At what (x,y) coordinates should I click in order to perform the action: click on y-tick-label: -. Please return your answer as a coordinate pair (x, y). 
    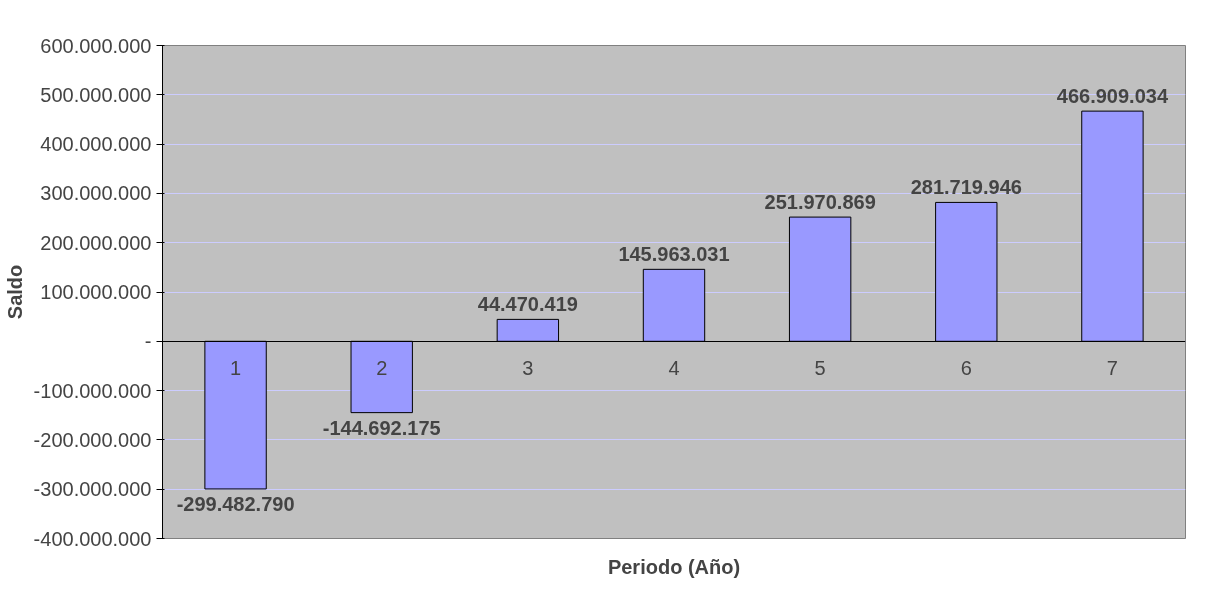
    Looking at the image, I should click on (148, 341).